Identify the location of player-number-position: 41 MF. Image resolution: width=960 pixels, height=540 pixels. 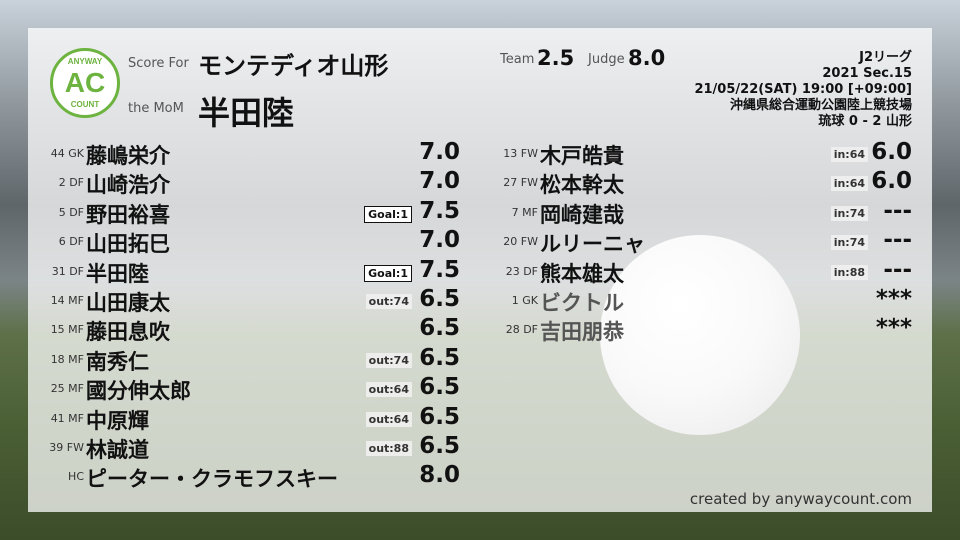
(67, 418).